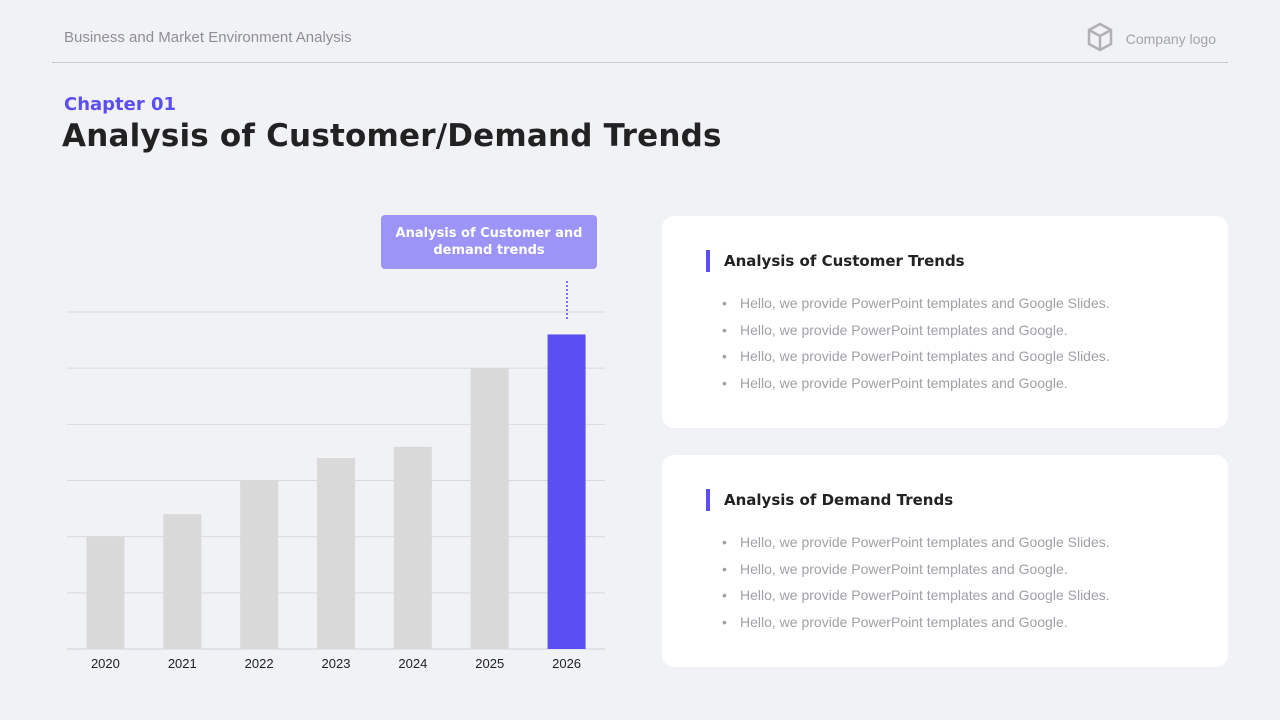 The image size is (1280, 720). What do you see at coordinates (105, 592) in the screenshot?
I see `bar-2020` at bounding box center [105, 592].